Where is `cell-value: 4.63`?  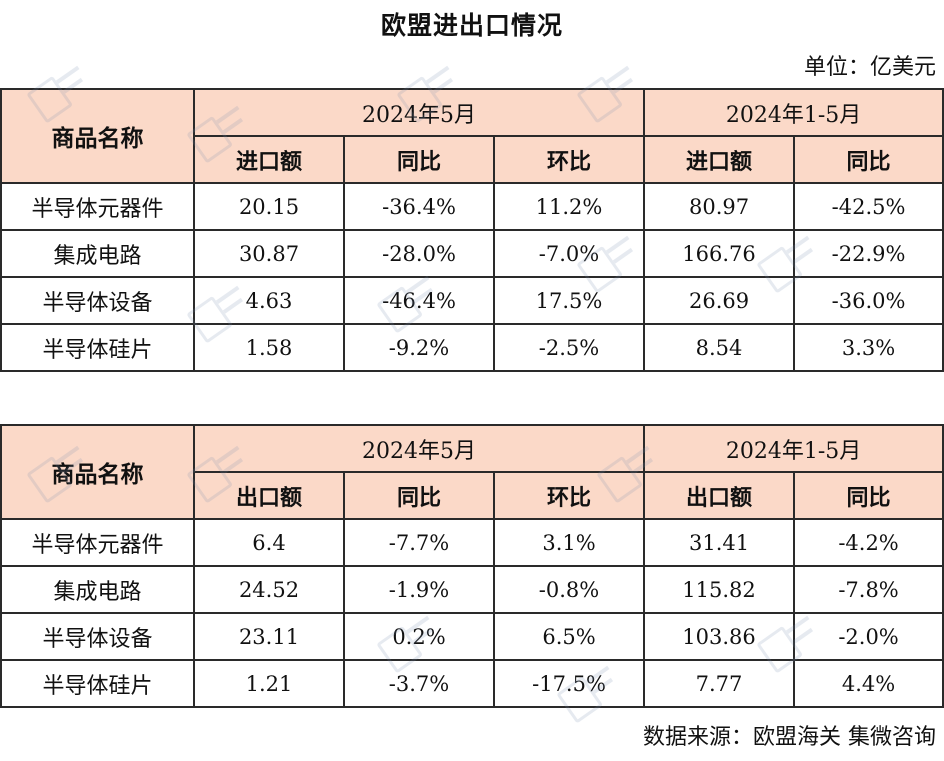 cell-value: 4.63 is located at coordinates (269, 300).